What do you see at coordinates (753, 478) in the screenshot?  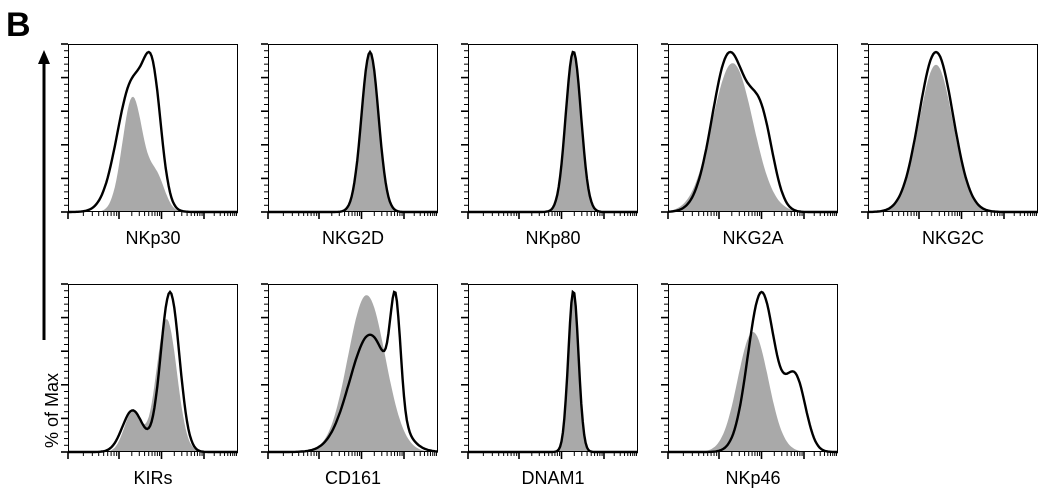 I see `histogram-label: NKp46` at bounding box center [753, 478].